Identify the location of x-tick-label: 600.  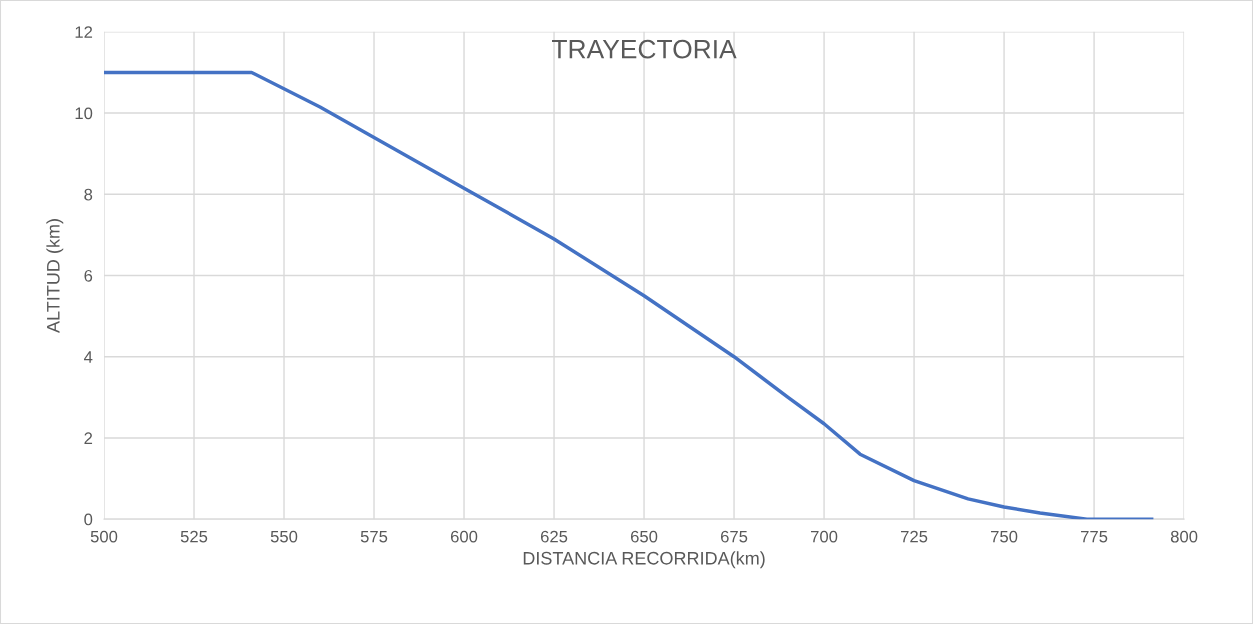
(464, 536).